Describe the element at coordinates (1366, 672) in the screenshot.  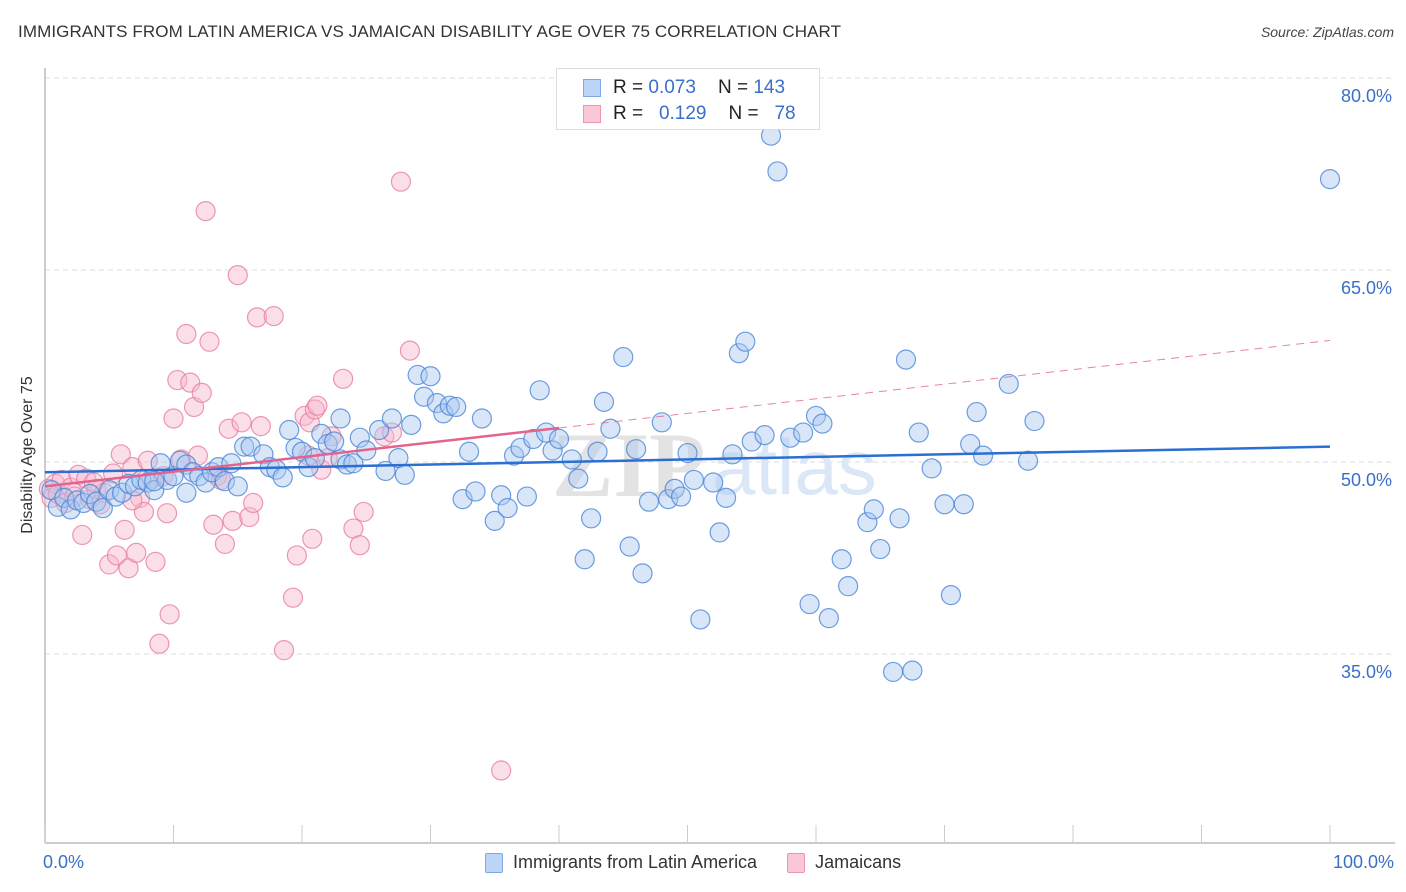
I see `y-tick-label: 35.0%` at that location.